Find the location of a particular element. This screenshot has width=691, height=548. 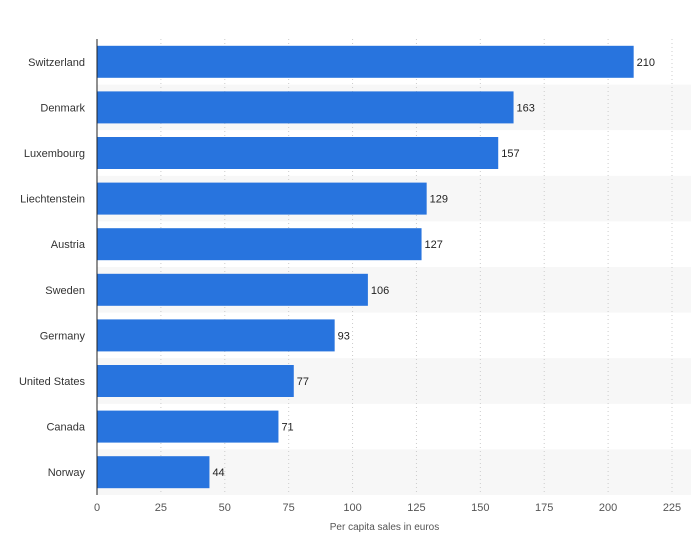

value-label: 71 is located at coordinates (287, 428).